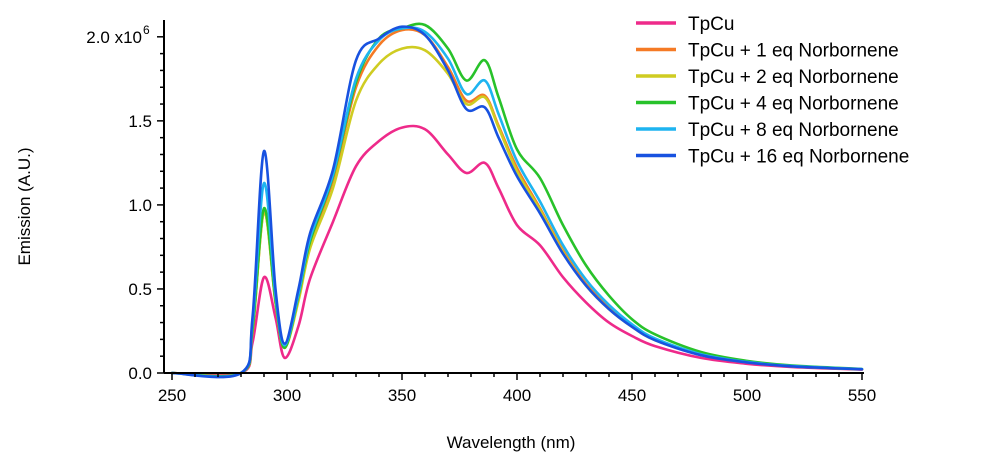 This screenshot has width=992, height=455. I want to click on x-tick-label: 550, so click(862, 395).